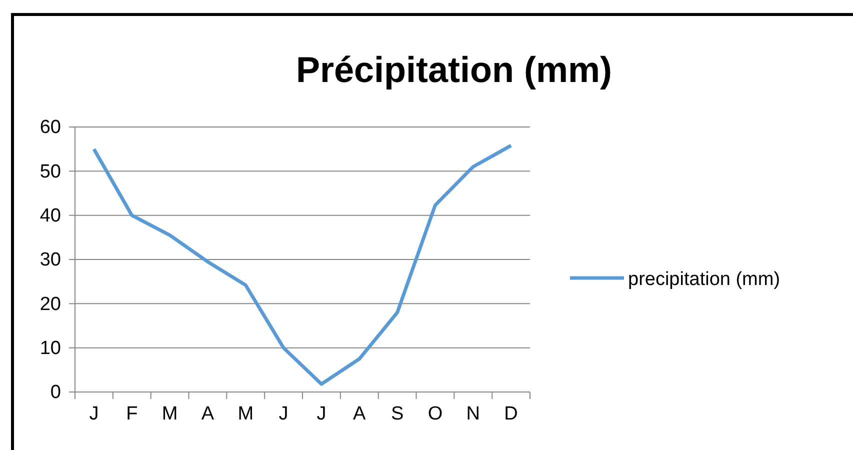  Describe the element at coordinates (50, 215) in the screenshot. I see `y-tick-label: 40` at that location.